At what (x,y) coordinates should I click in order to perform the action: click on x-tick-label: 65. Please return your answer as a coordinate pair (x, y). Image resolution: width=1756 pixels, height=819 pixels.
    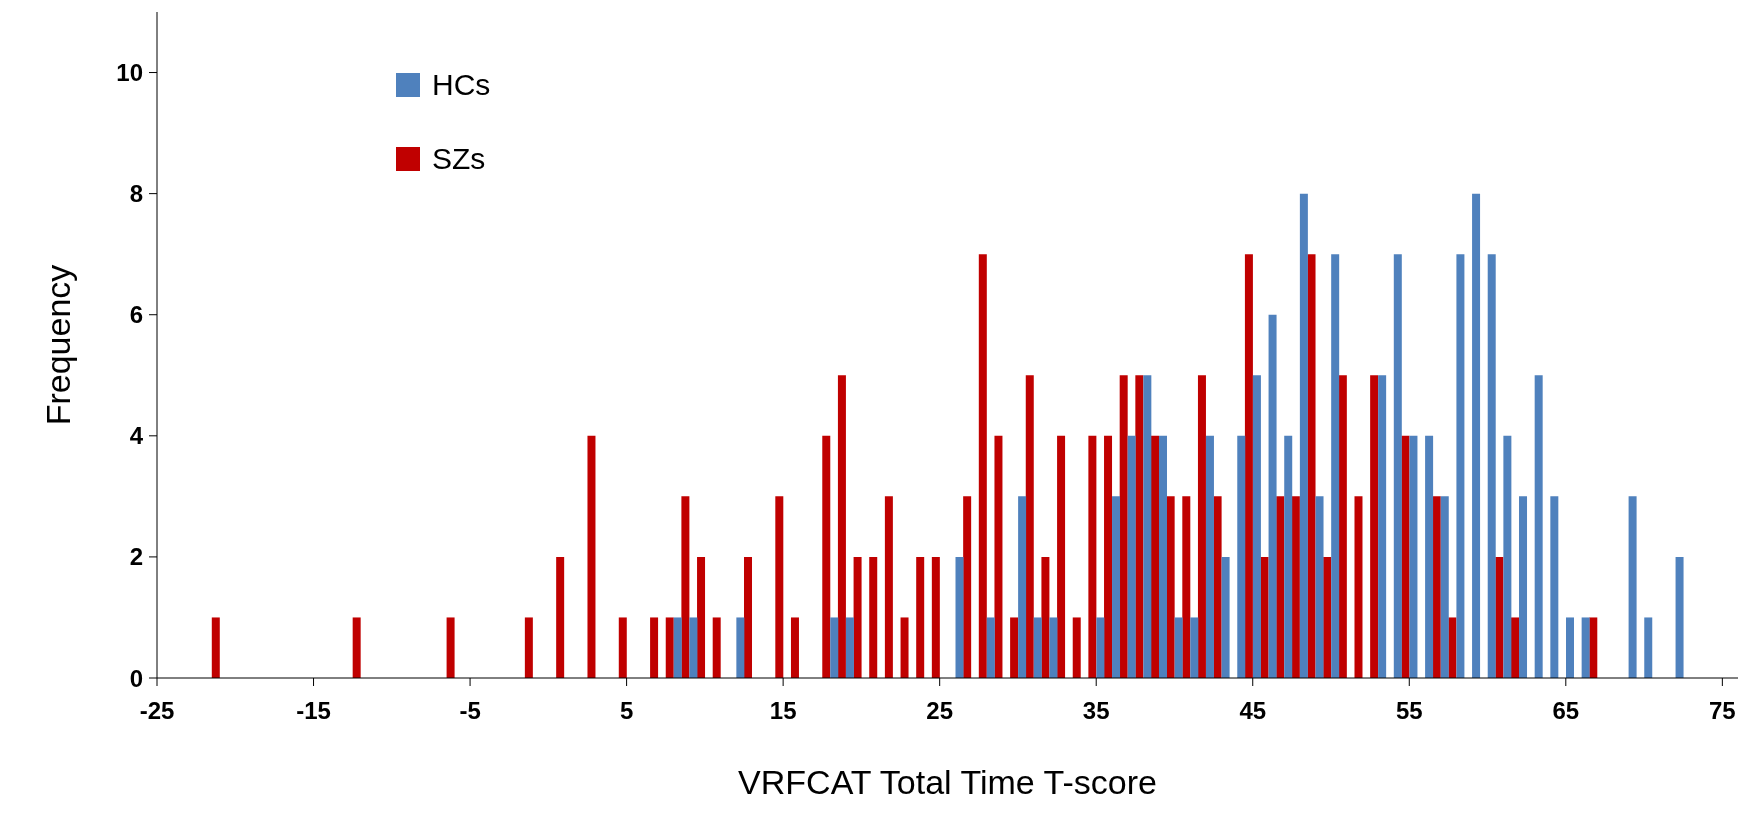
    Looking at the image, I should click on (1566, 711).